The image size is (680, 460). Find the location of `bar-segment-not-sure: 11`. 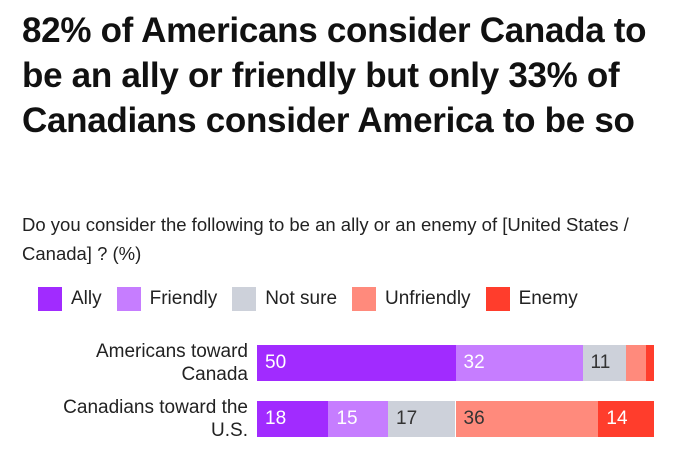

bar-segment-not-sure: 11 is located at coordinates (604, 363).